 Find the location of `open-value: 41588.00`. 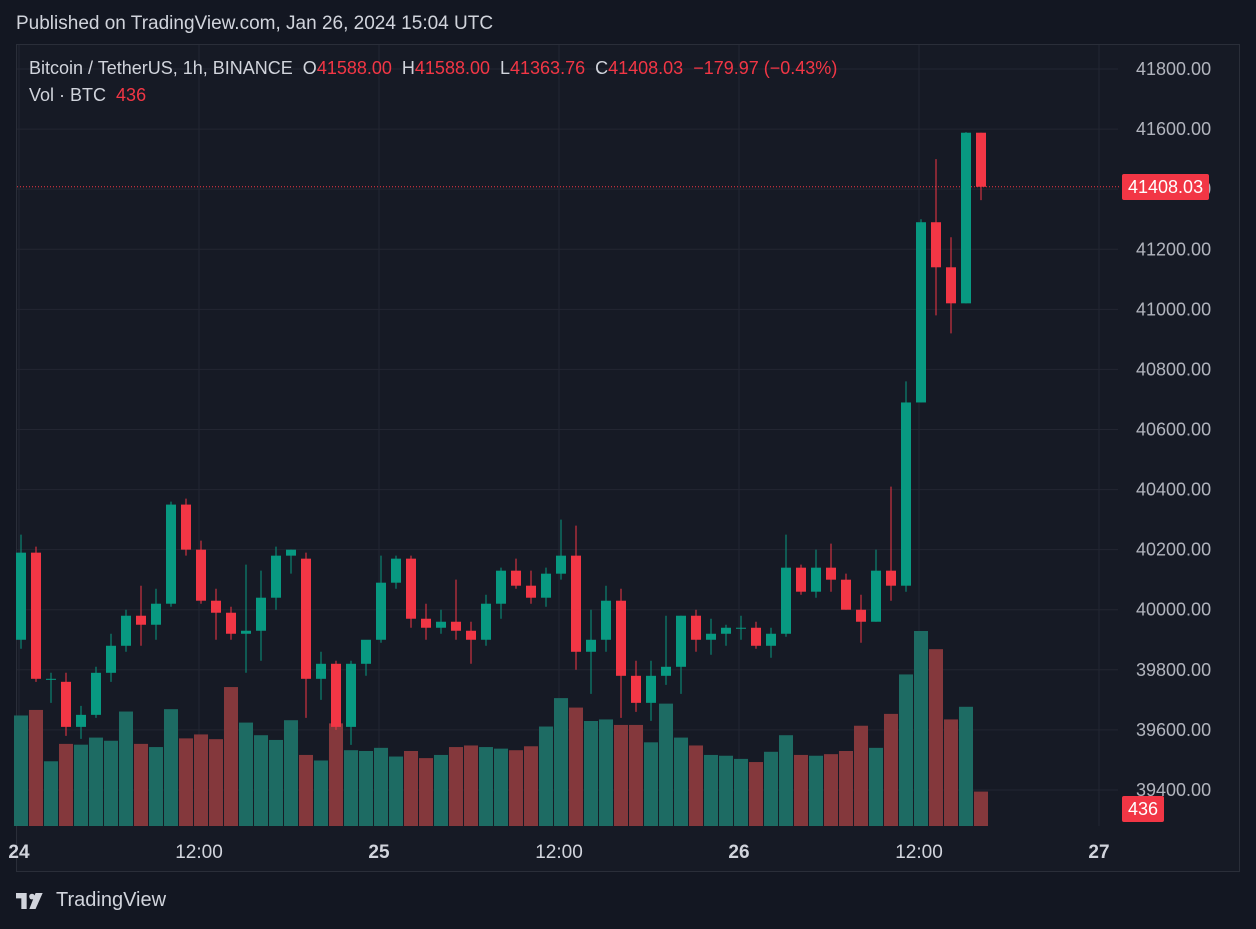

open-value: 41588.00 is located at coordinates (354, 68).